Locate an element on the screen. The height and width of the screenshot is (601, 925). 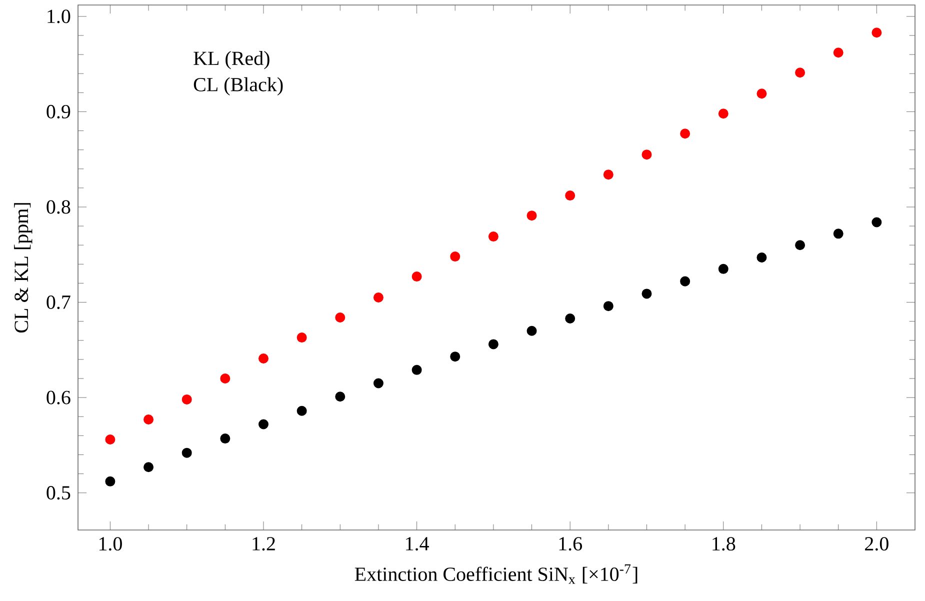
x-axis-title: Extinction Coefficient SiN$_{x}$ [×10$^{-7}$] is located at coordinates (496, 574).